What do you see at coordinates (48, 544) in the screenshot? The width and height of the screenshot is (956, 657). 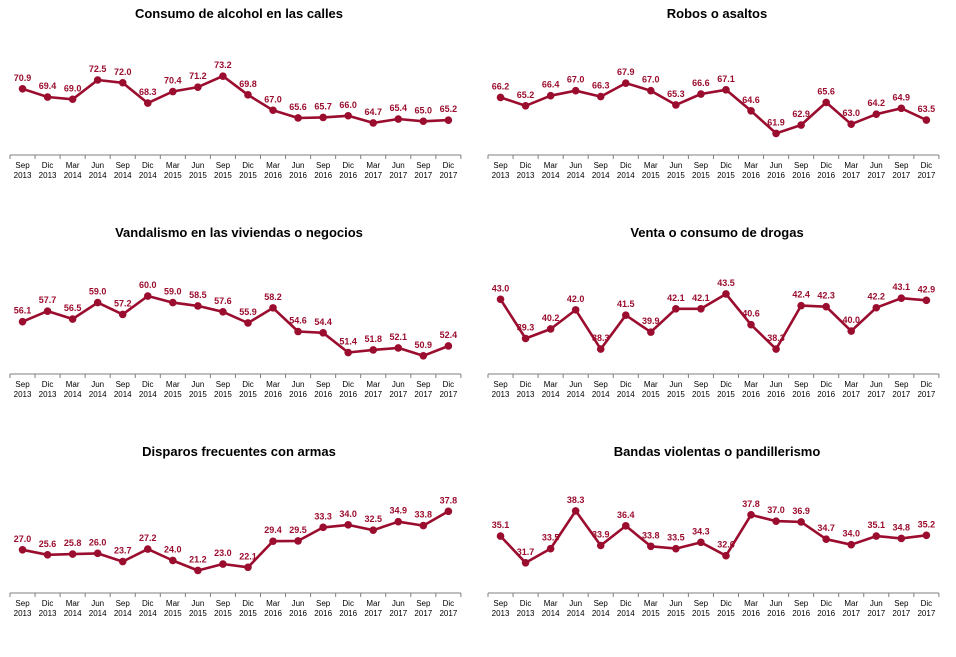 I see `data-label: 25.6` at bounding box center [48, 544].